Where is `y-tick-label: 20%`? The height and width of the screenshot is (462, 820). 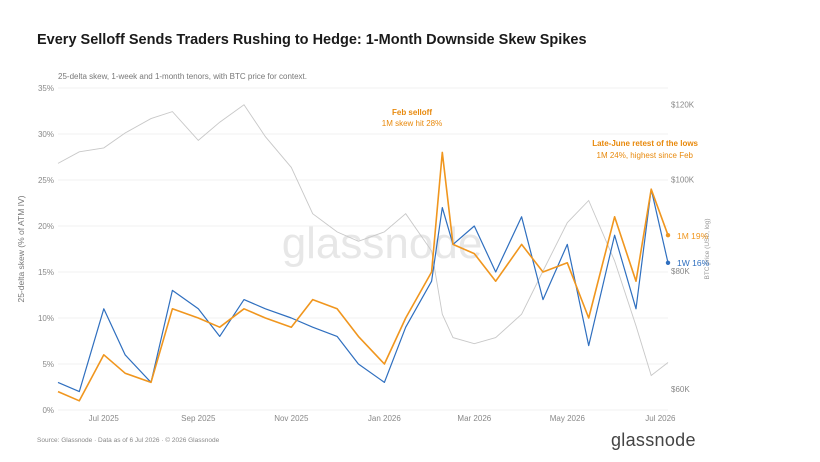
y-tick-label: 20% is located at coordinates (46, 226).